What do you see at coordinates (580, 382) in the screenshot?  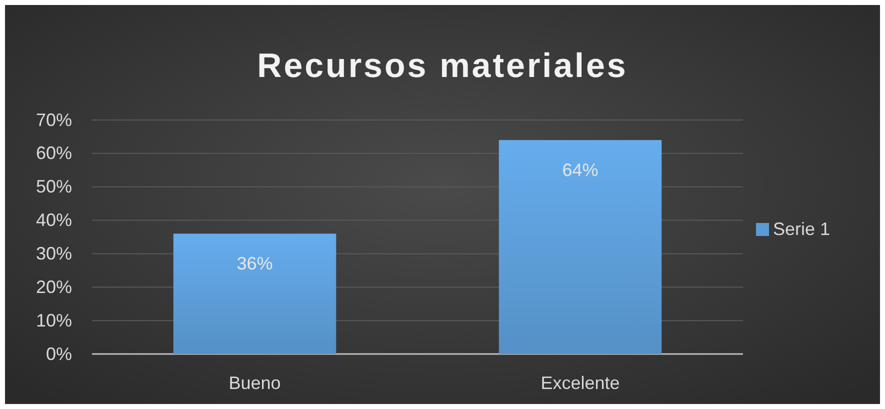 I see `x-tick-label: Excelente` at bounding box center [580, 382].